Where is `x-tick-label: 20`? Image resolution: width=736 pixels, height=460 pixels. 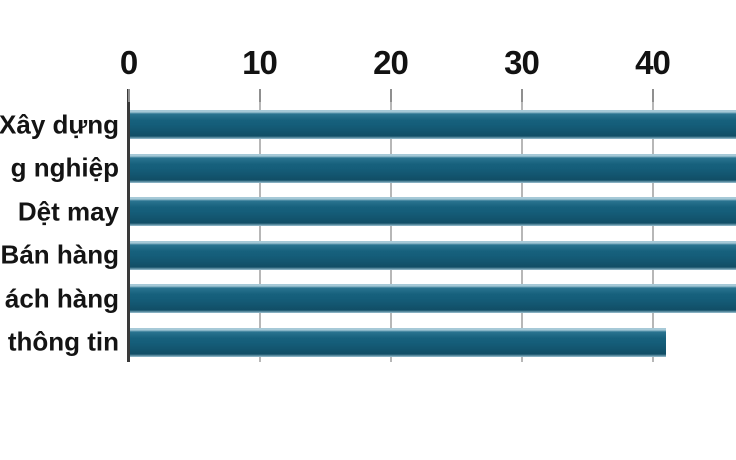 x-tick-label: 20 is located at coordinates (391, 62).